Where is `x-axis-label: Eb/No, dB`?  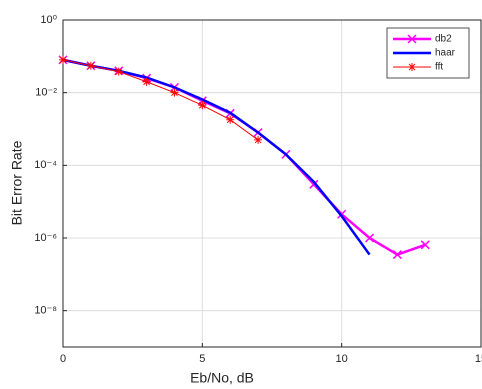 x-axis-label: Eb/No, dB is located at coordinates (222, 378).